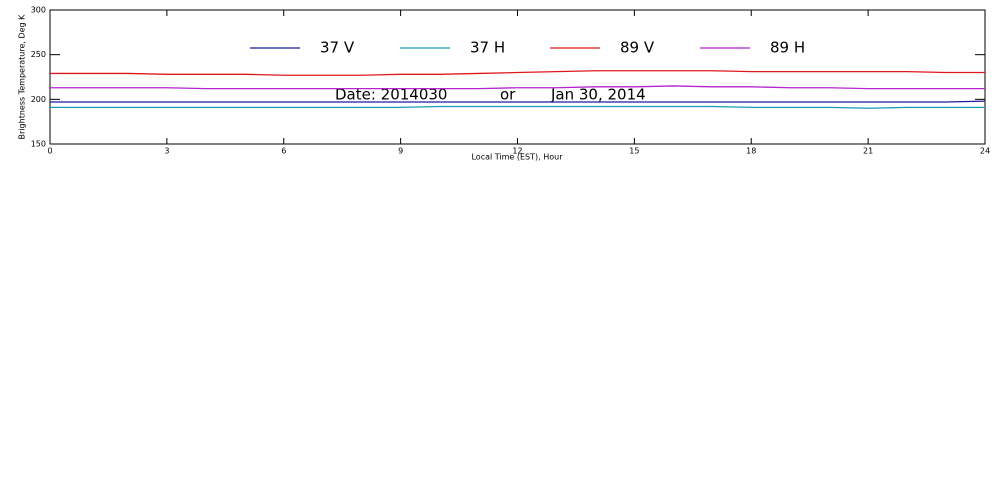 This screenshot has width=1000, height=500. Describe the element at coordinates (637, 48) in the screenshot. I see `legend-label: 89 V` at that location.